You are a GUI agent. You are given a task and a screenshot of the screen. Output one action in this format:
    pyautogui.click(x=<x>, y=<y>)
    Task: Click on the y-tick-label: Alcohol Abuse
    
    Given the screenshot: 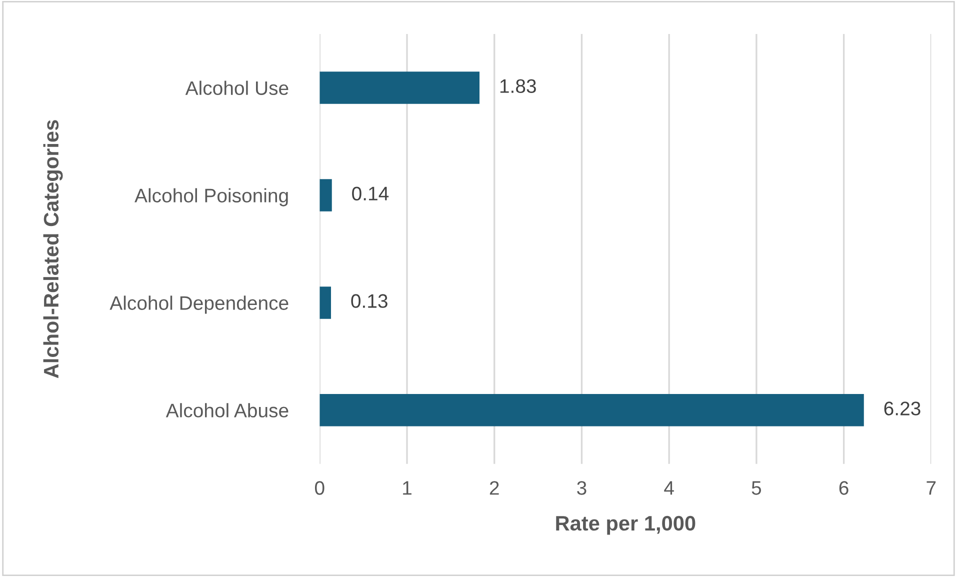 What is the action you would take?
    pyautogui.click(x=227, y=410)
    